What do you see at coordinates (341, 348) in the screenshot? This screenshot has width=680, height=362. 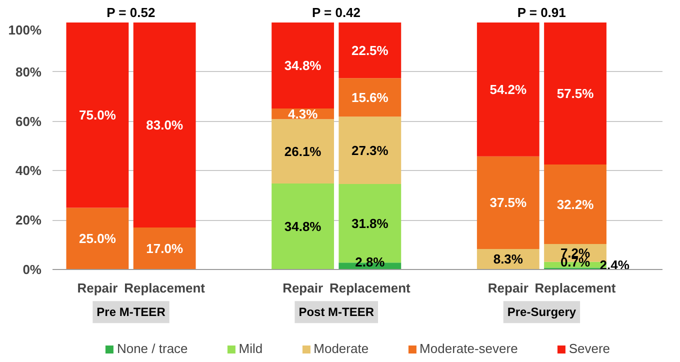 I see `legend-label: Moderate` at bounding box center [341, 348].